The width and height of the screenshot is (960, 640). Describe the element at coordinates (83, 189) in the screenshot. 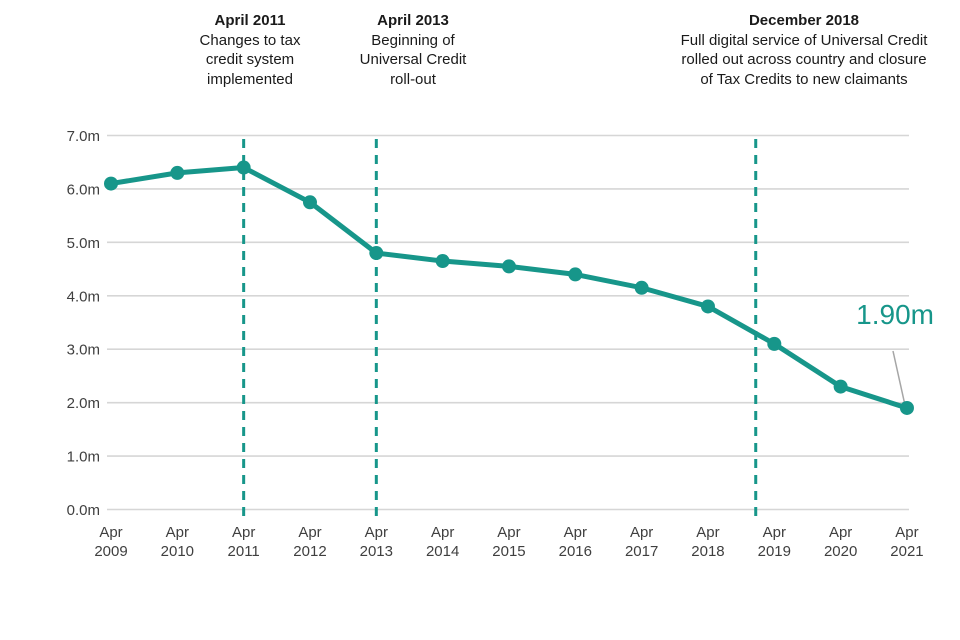

I see `y-tick-label: 6.0m` at that location.